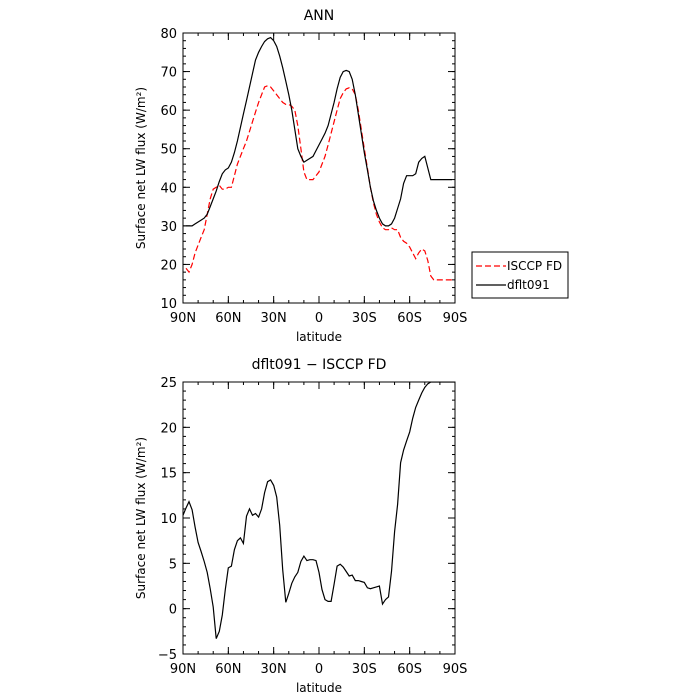 The image size is (700, 700). Describe the element at coordinates (528, 285) in the screenshot. I see `legend-entry: dflt091` at that location.